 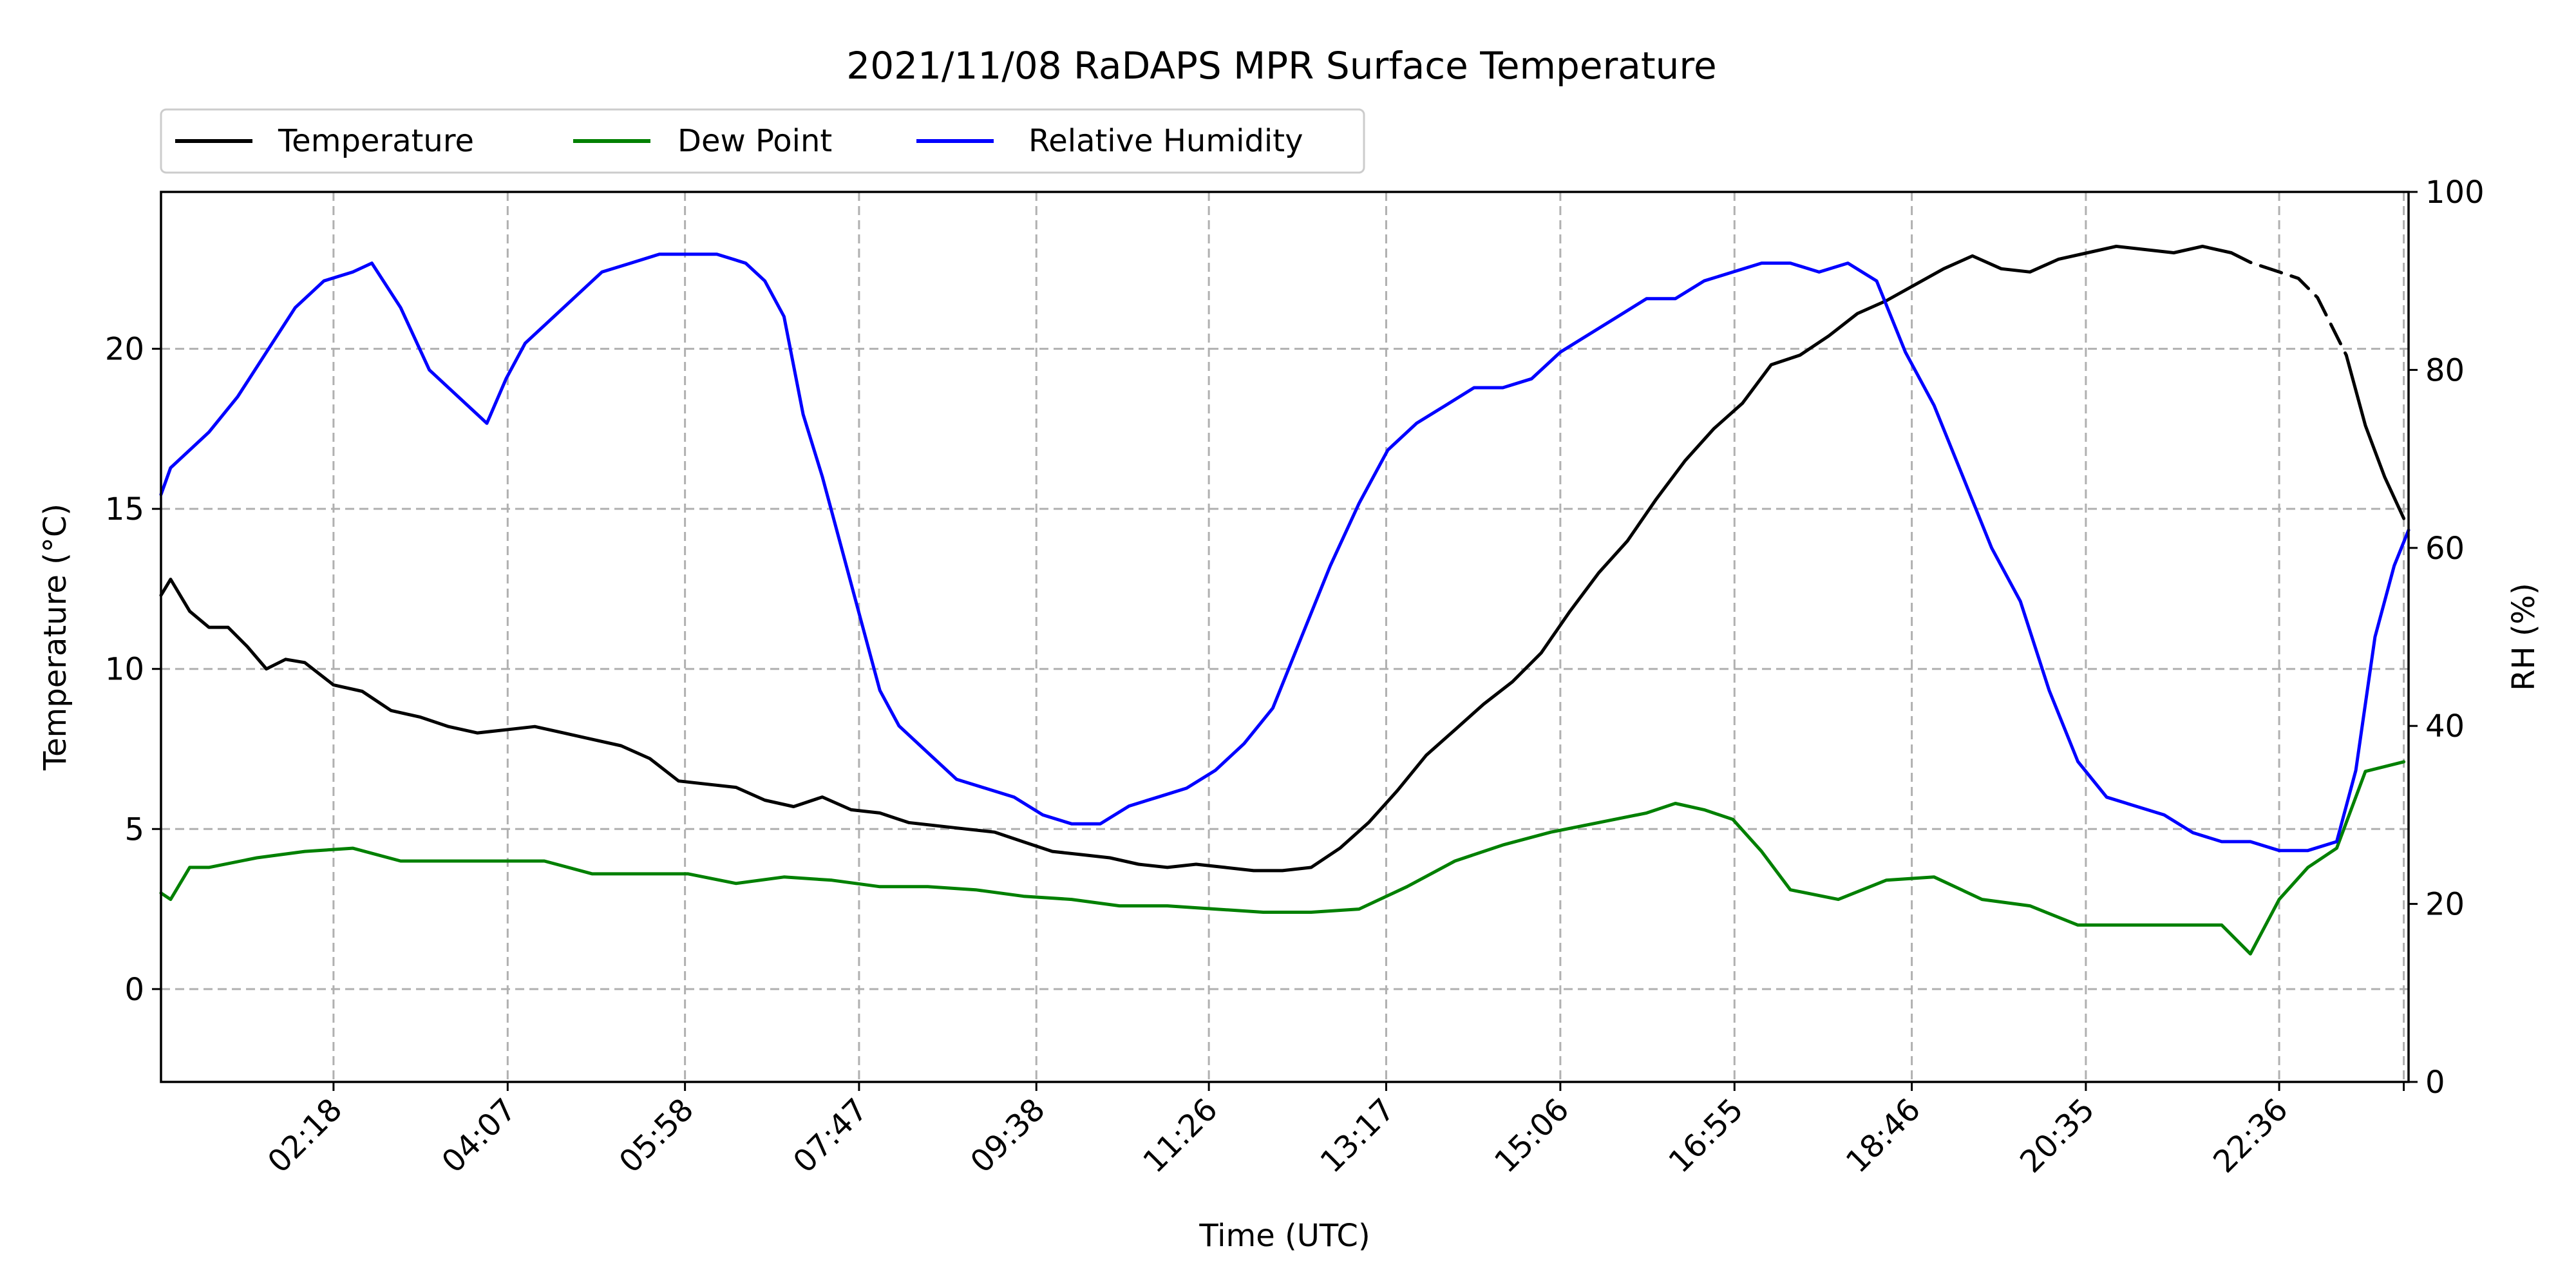 I want to click on legend: Temperature Dew Point Relative Humidity, so click(x=762, y=141).